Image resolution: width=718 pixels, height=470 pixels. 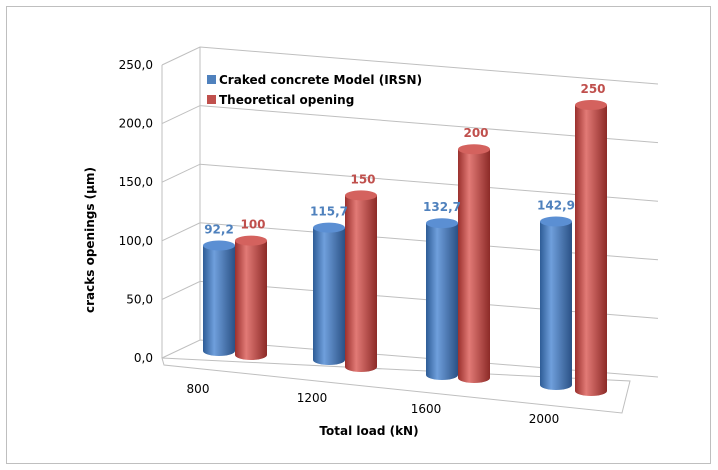 What do you see at coordinates (475, 133) in the screenshot?
I see `data-label-series-2: 200` at bounding box center [475, 133].